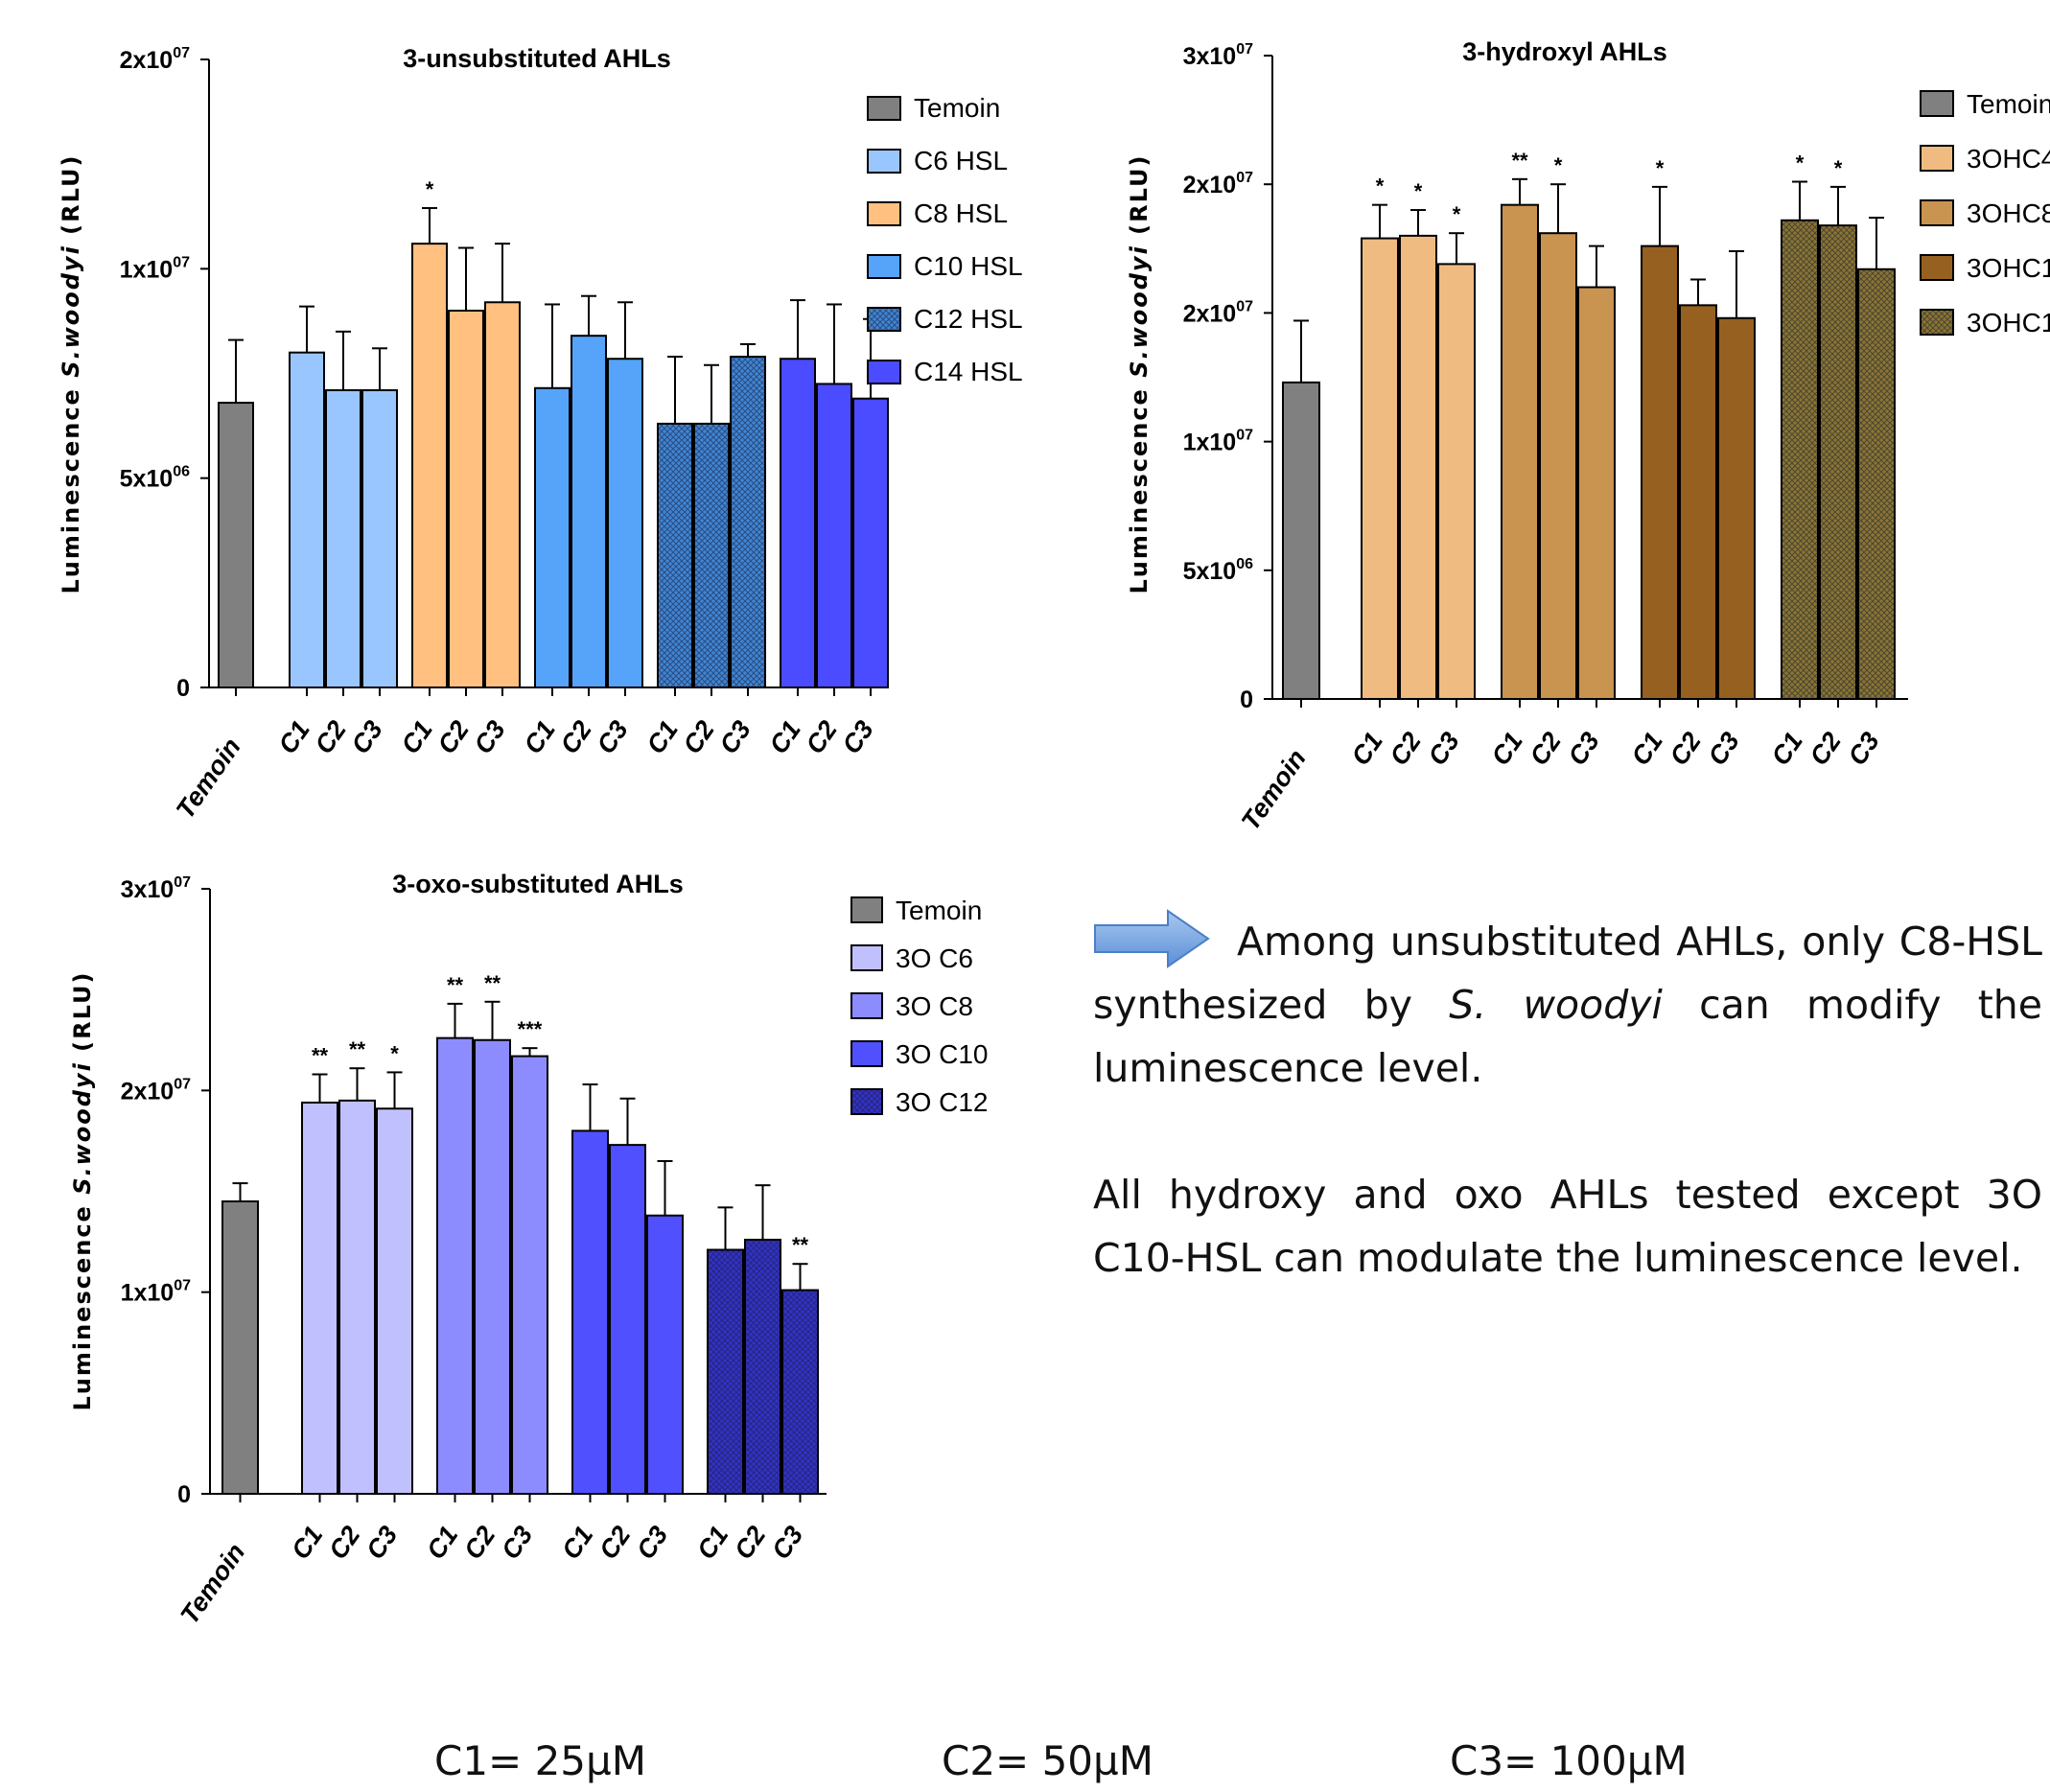 This screenshot has height=1792, width=2050. Describe the element at coordinates (2009, 213) in the screenshot. I see `legend-label: 3OHC8` at that location.